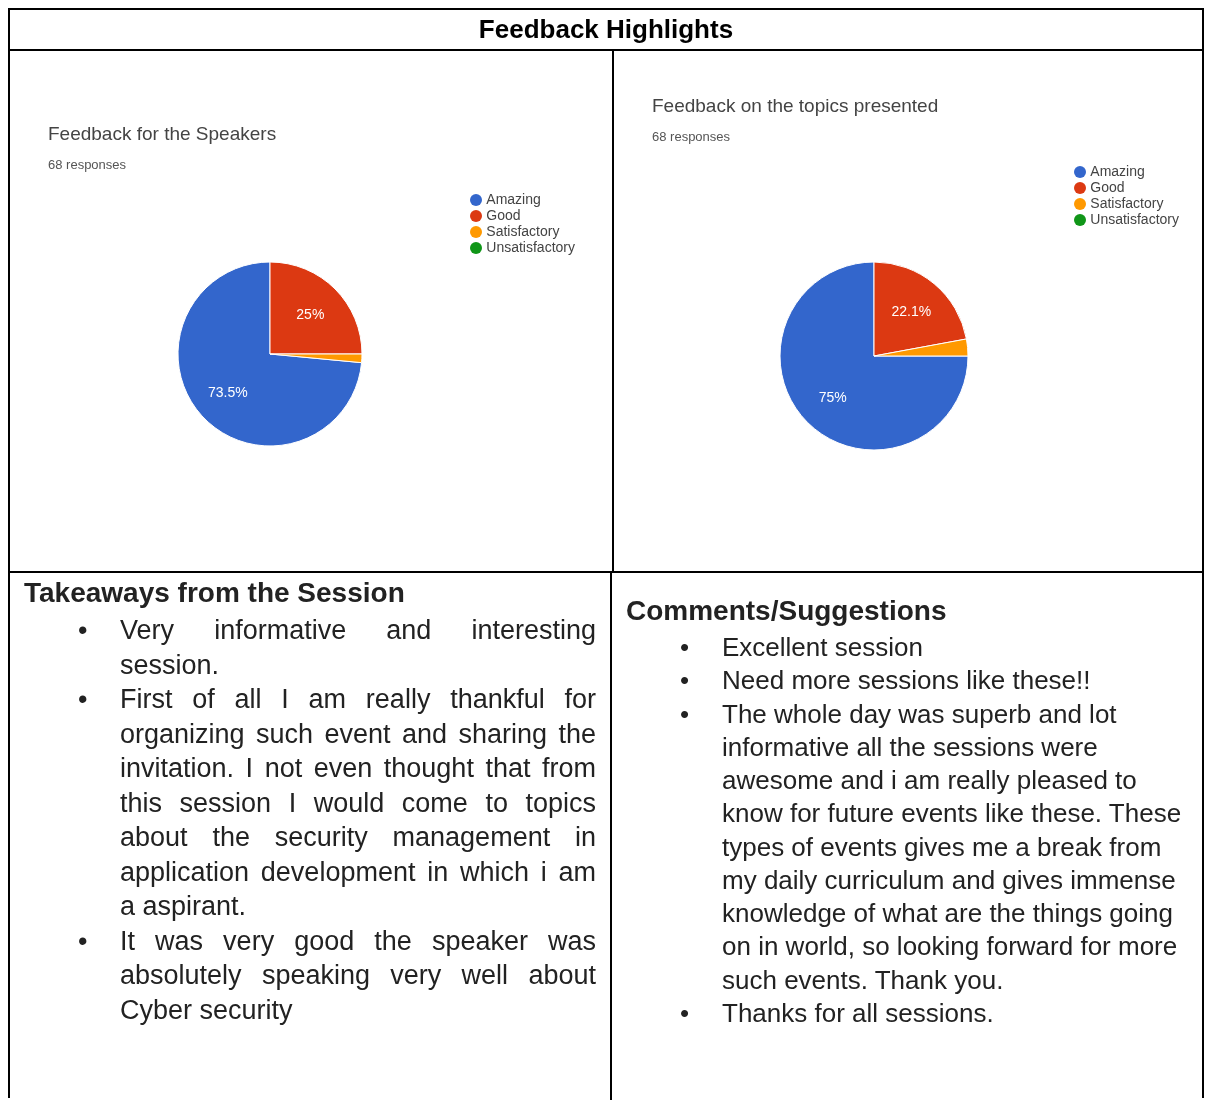 Image resolution: width=1206 pixels, height=1100 pixels. Describe the element at coordinates (337, 975) in the screenshot. I see `text: • It was very good the speaker was absolutely speaking very well about Cyber security` at that location.